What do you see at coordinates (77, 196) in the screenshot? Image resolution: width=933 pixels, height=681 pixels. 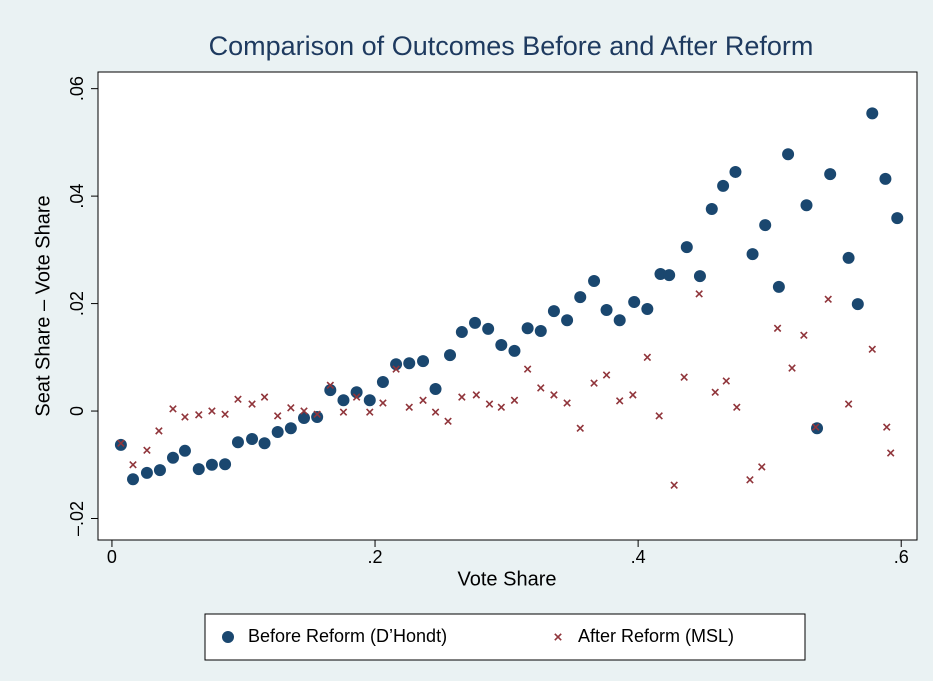 I see `y-tick-label: .04` at bounding box center [77, 196].